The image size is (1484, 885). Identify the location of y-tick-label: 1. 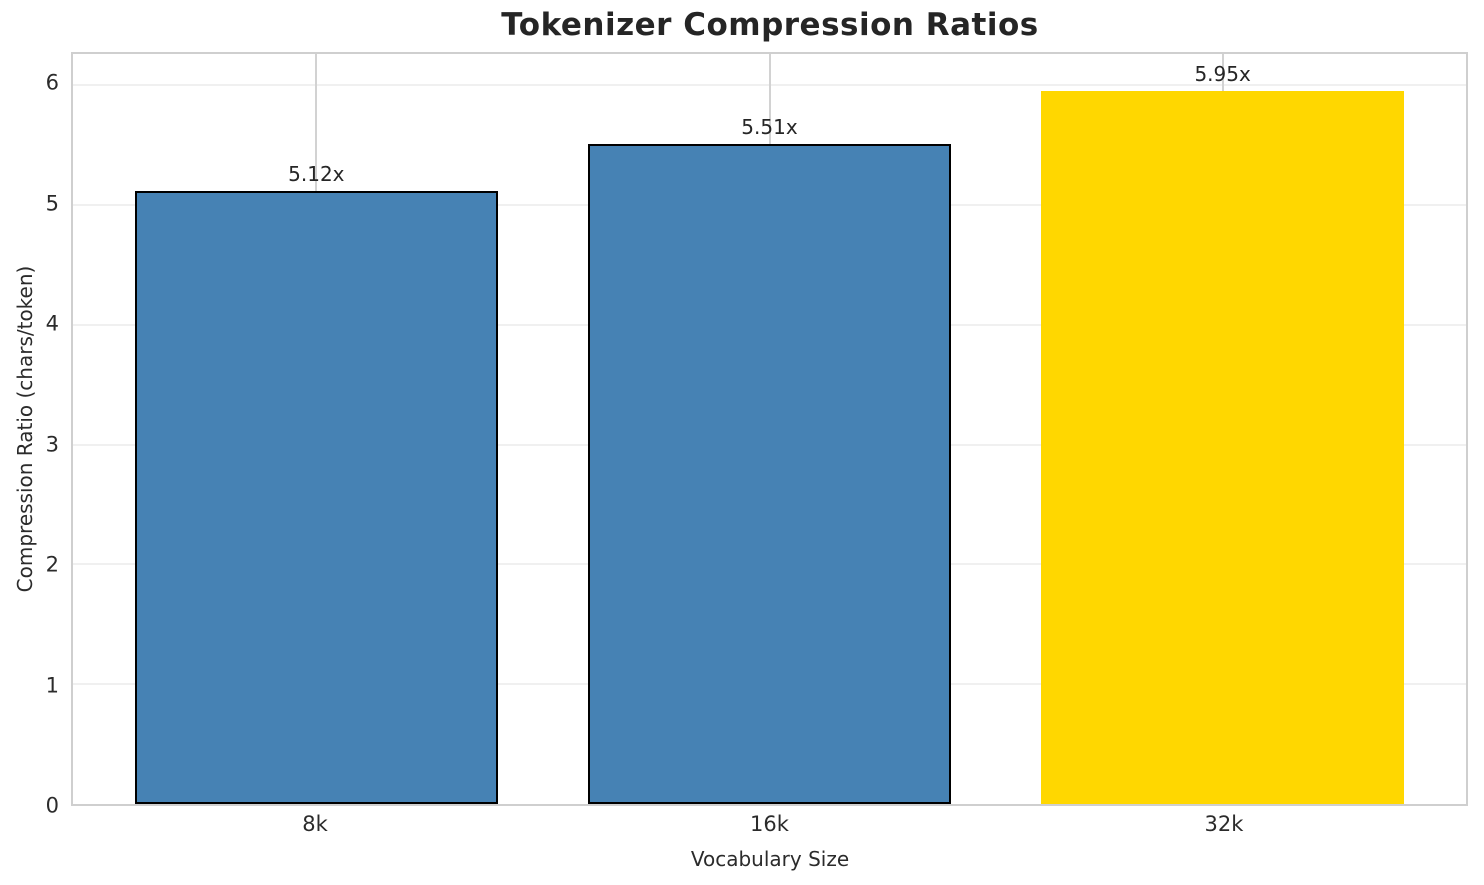
(52, 685).